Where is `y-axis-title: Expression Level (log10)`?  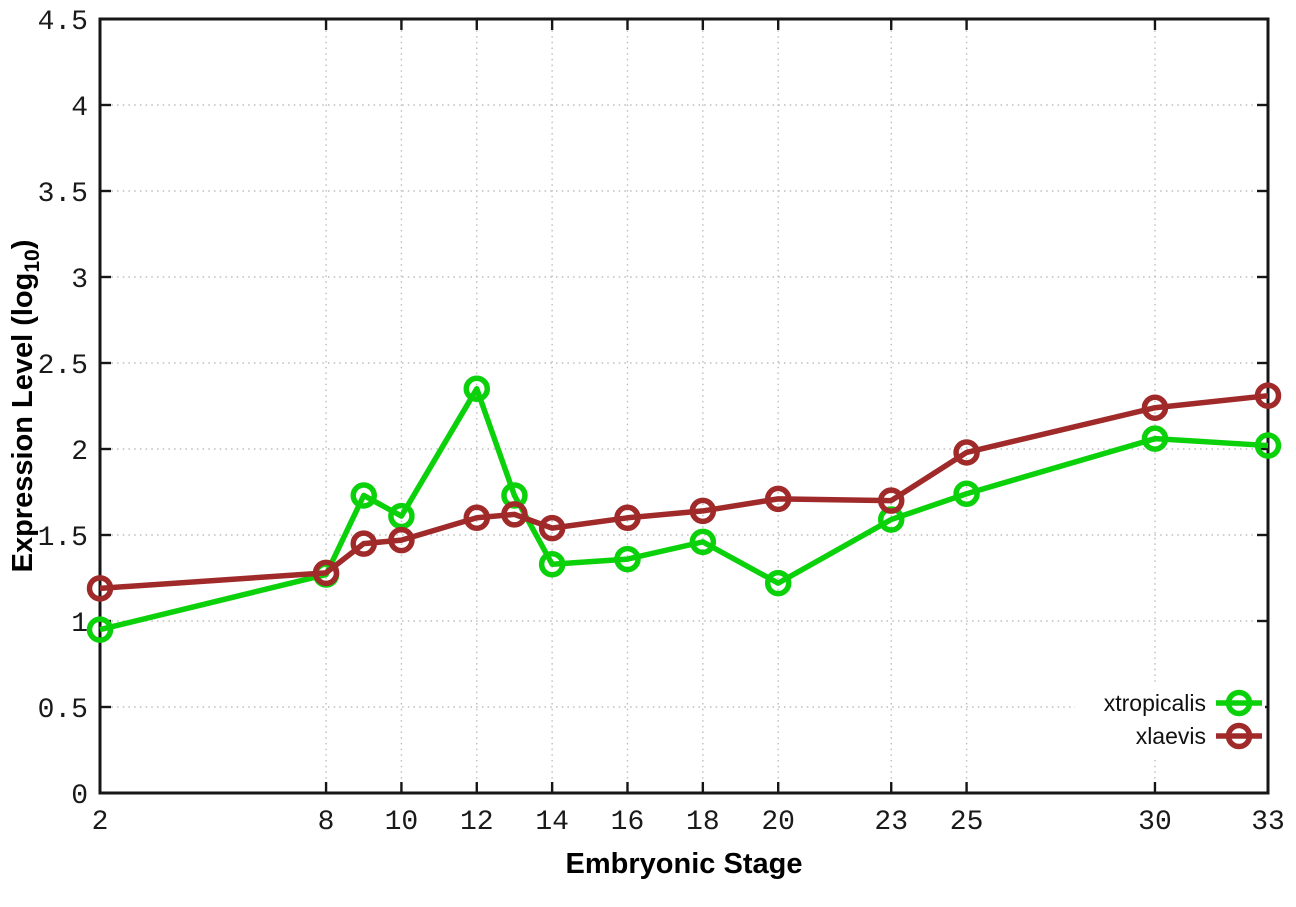 y-axis-title: Expression Level (log10) is located at coordinates (25, 406).